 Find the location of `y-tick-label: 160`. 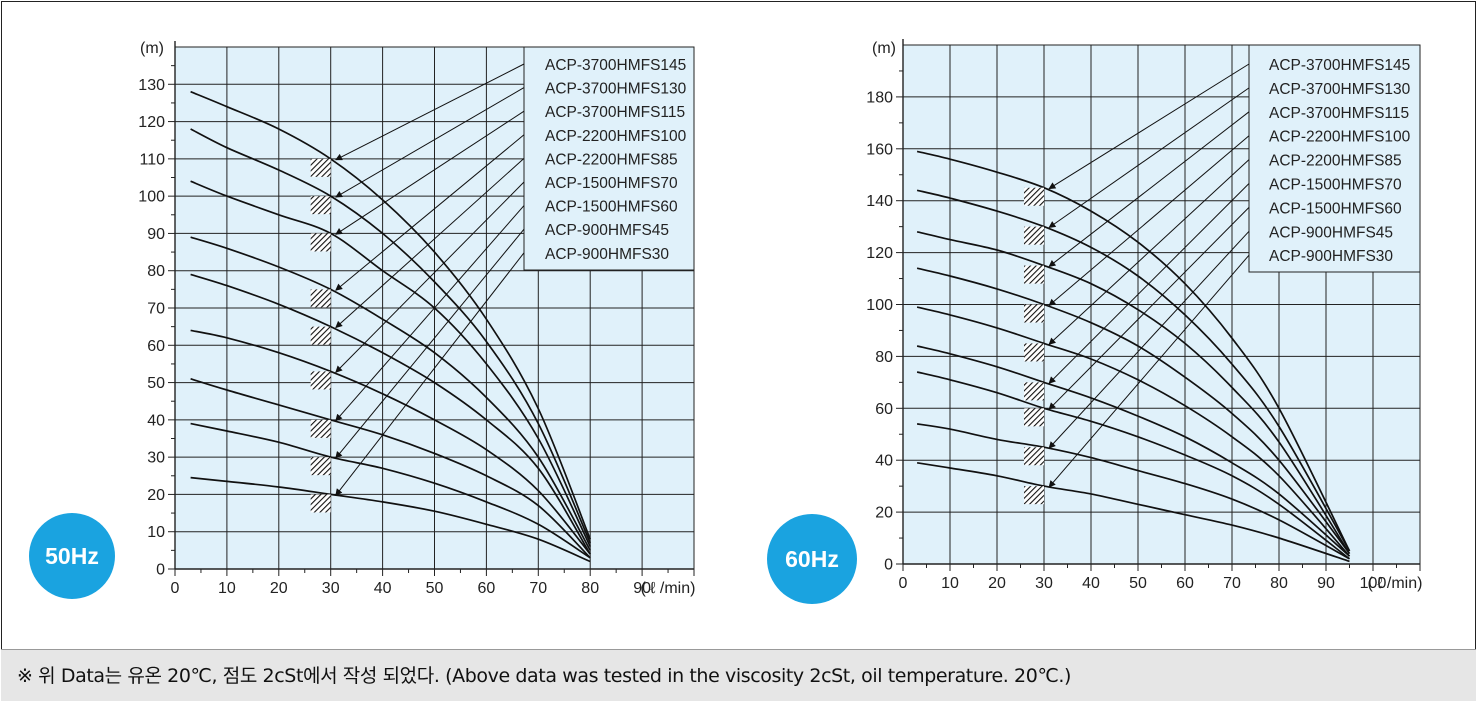

y-tick-label: 160 is located at coordinates (879, 149).